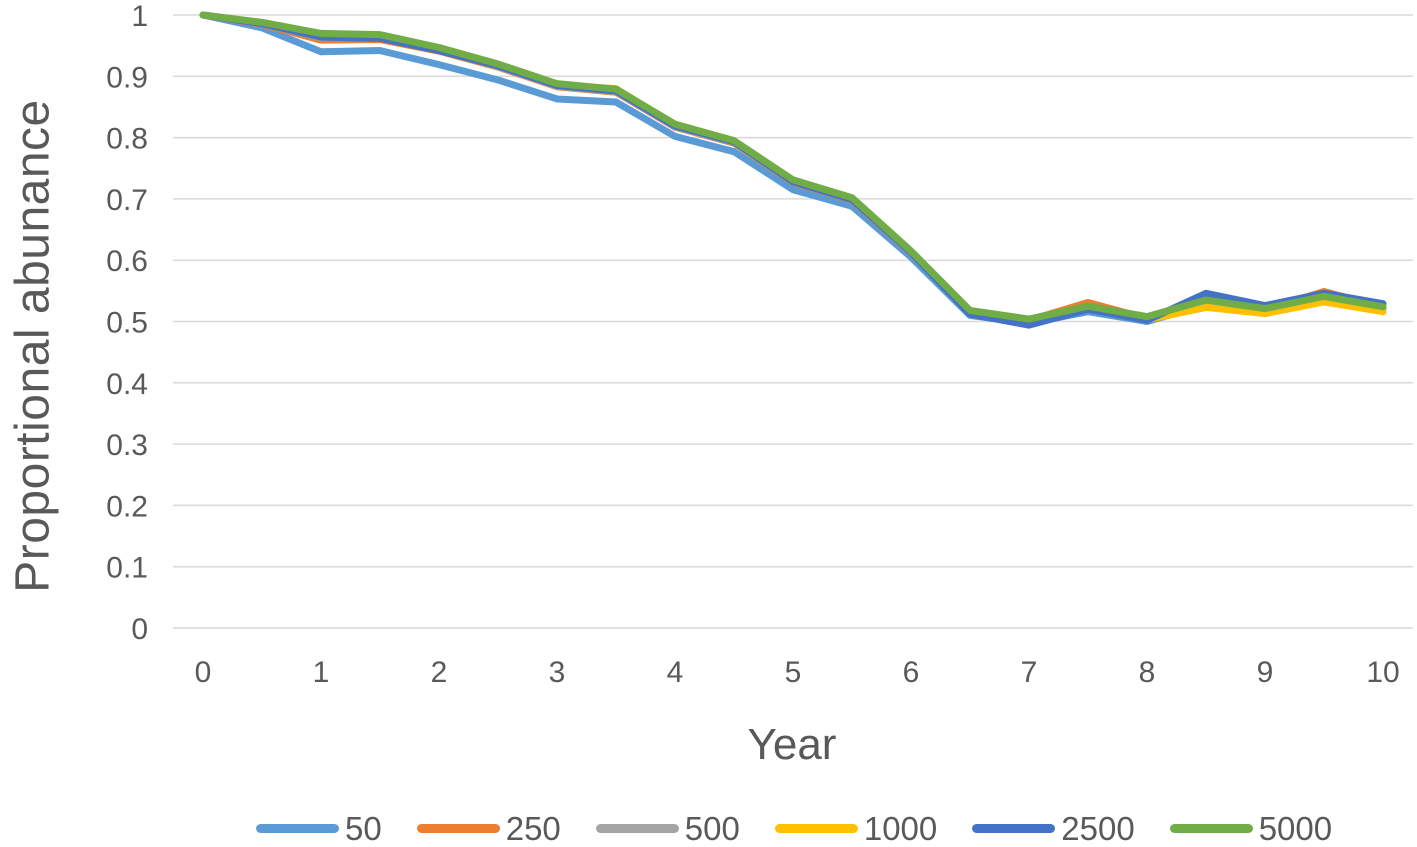  Describe the element at coordinates (533, 828) in the screenshot. I see `legend-label: 250` at that location.